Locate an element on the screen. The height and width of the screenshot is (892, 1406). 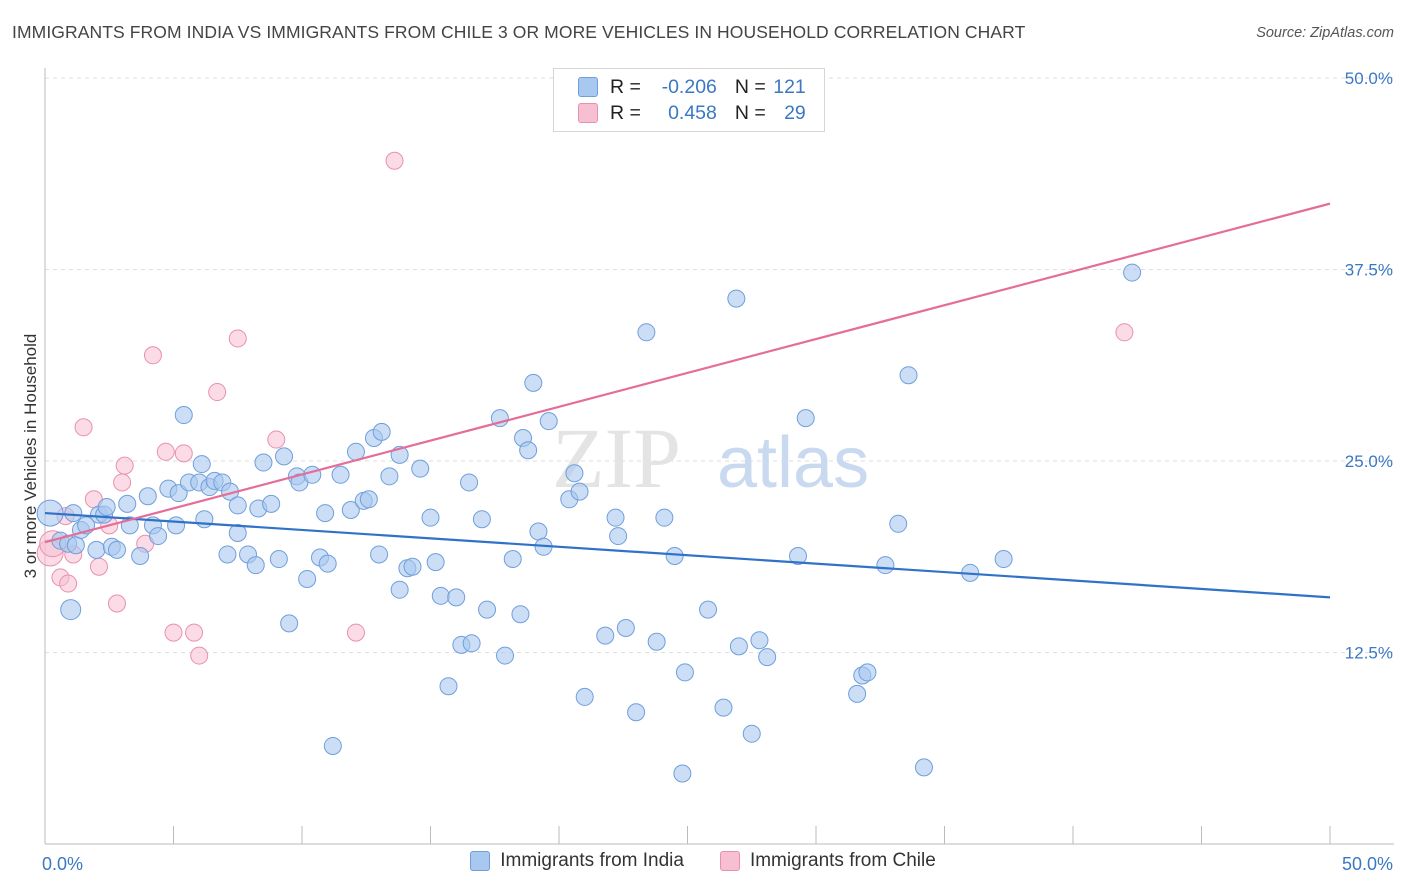
legend-row-chile: R = 0.458 N = 29 is located at coordinates (692, 113).